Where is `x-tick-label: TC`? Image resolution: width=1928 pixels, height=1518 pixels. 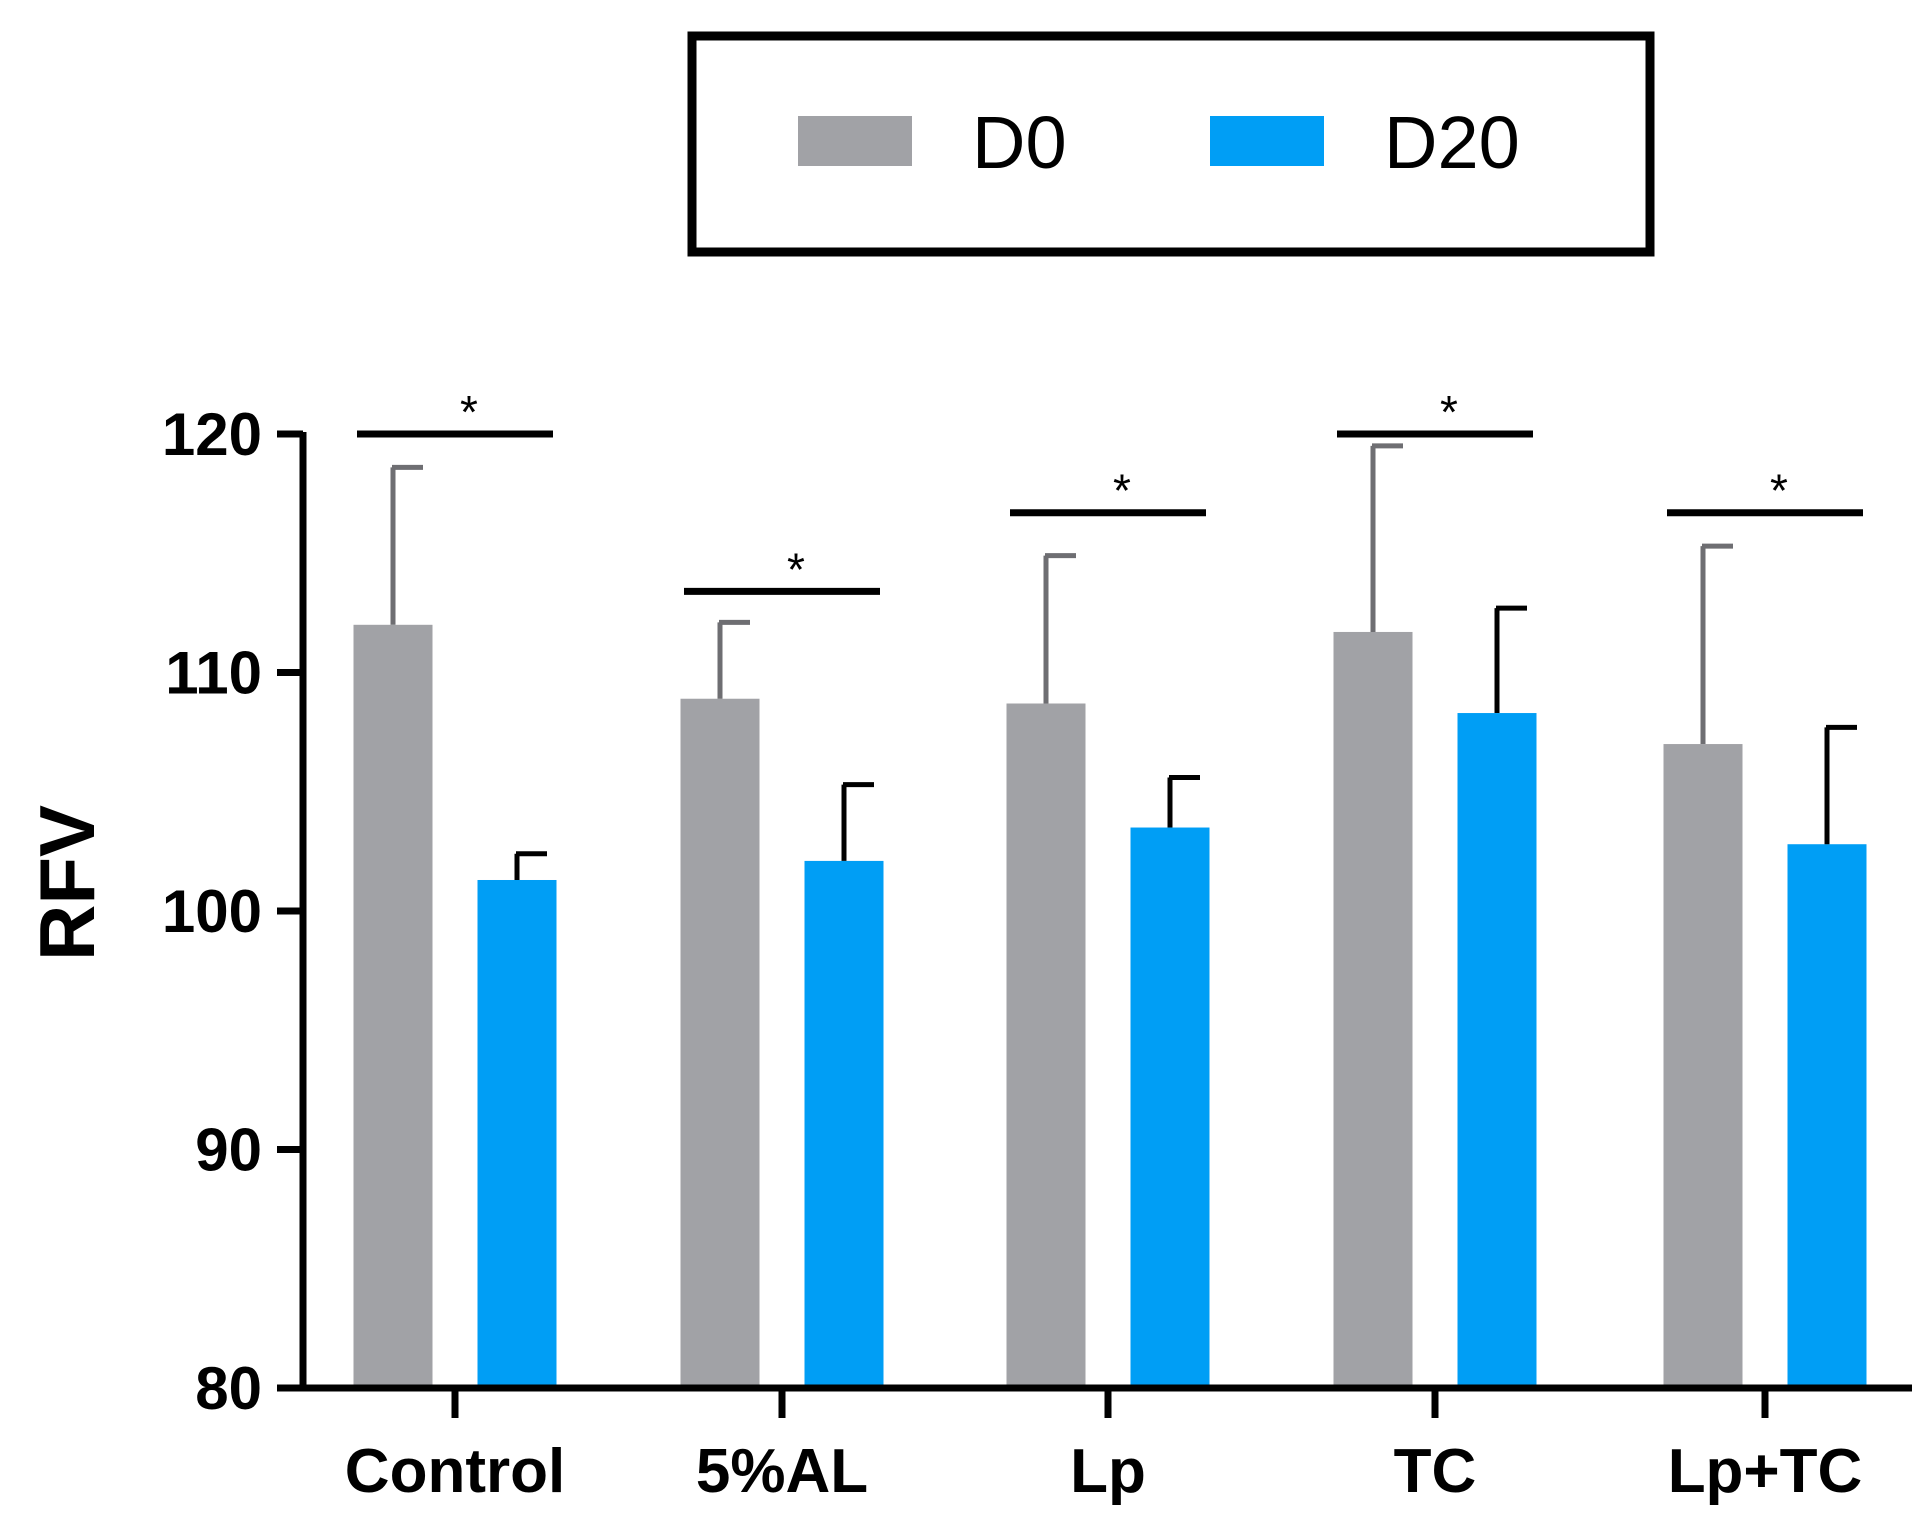
x-tick-label: TC is located at coordinates (1435, 1471).